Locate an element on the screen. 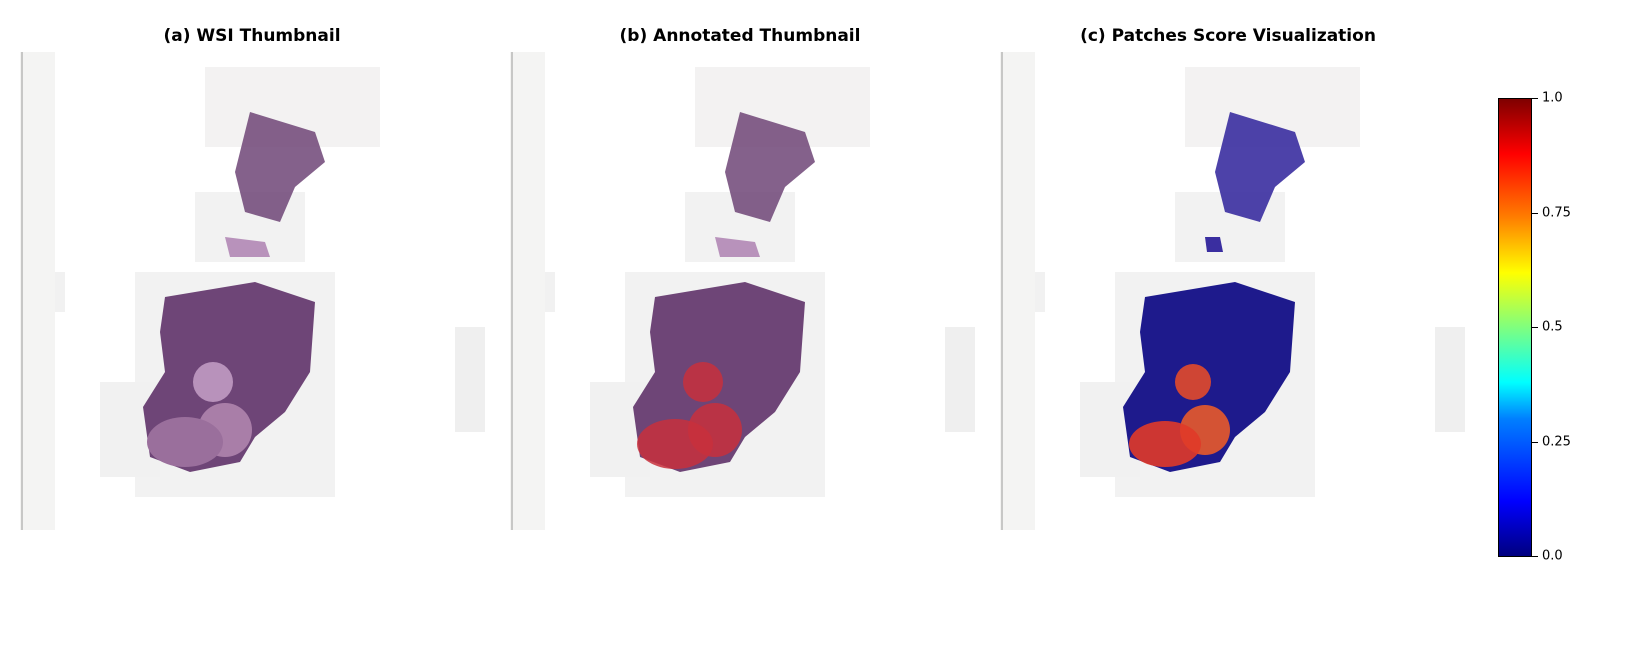  colorbar-tick-label: 0.5 is located at coordinates (1552, 327).